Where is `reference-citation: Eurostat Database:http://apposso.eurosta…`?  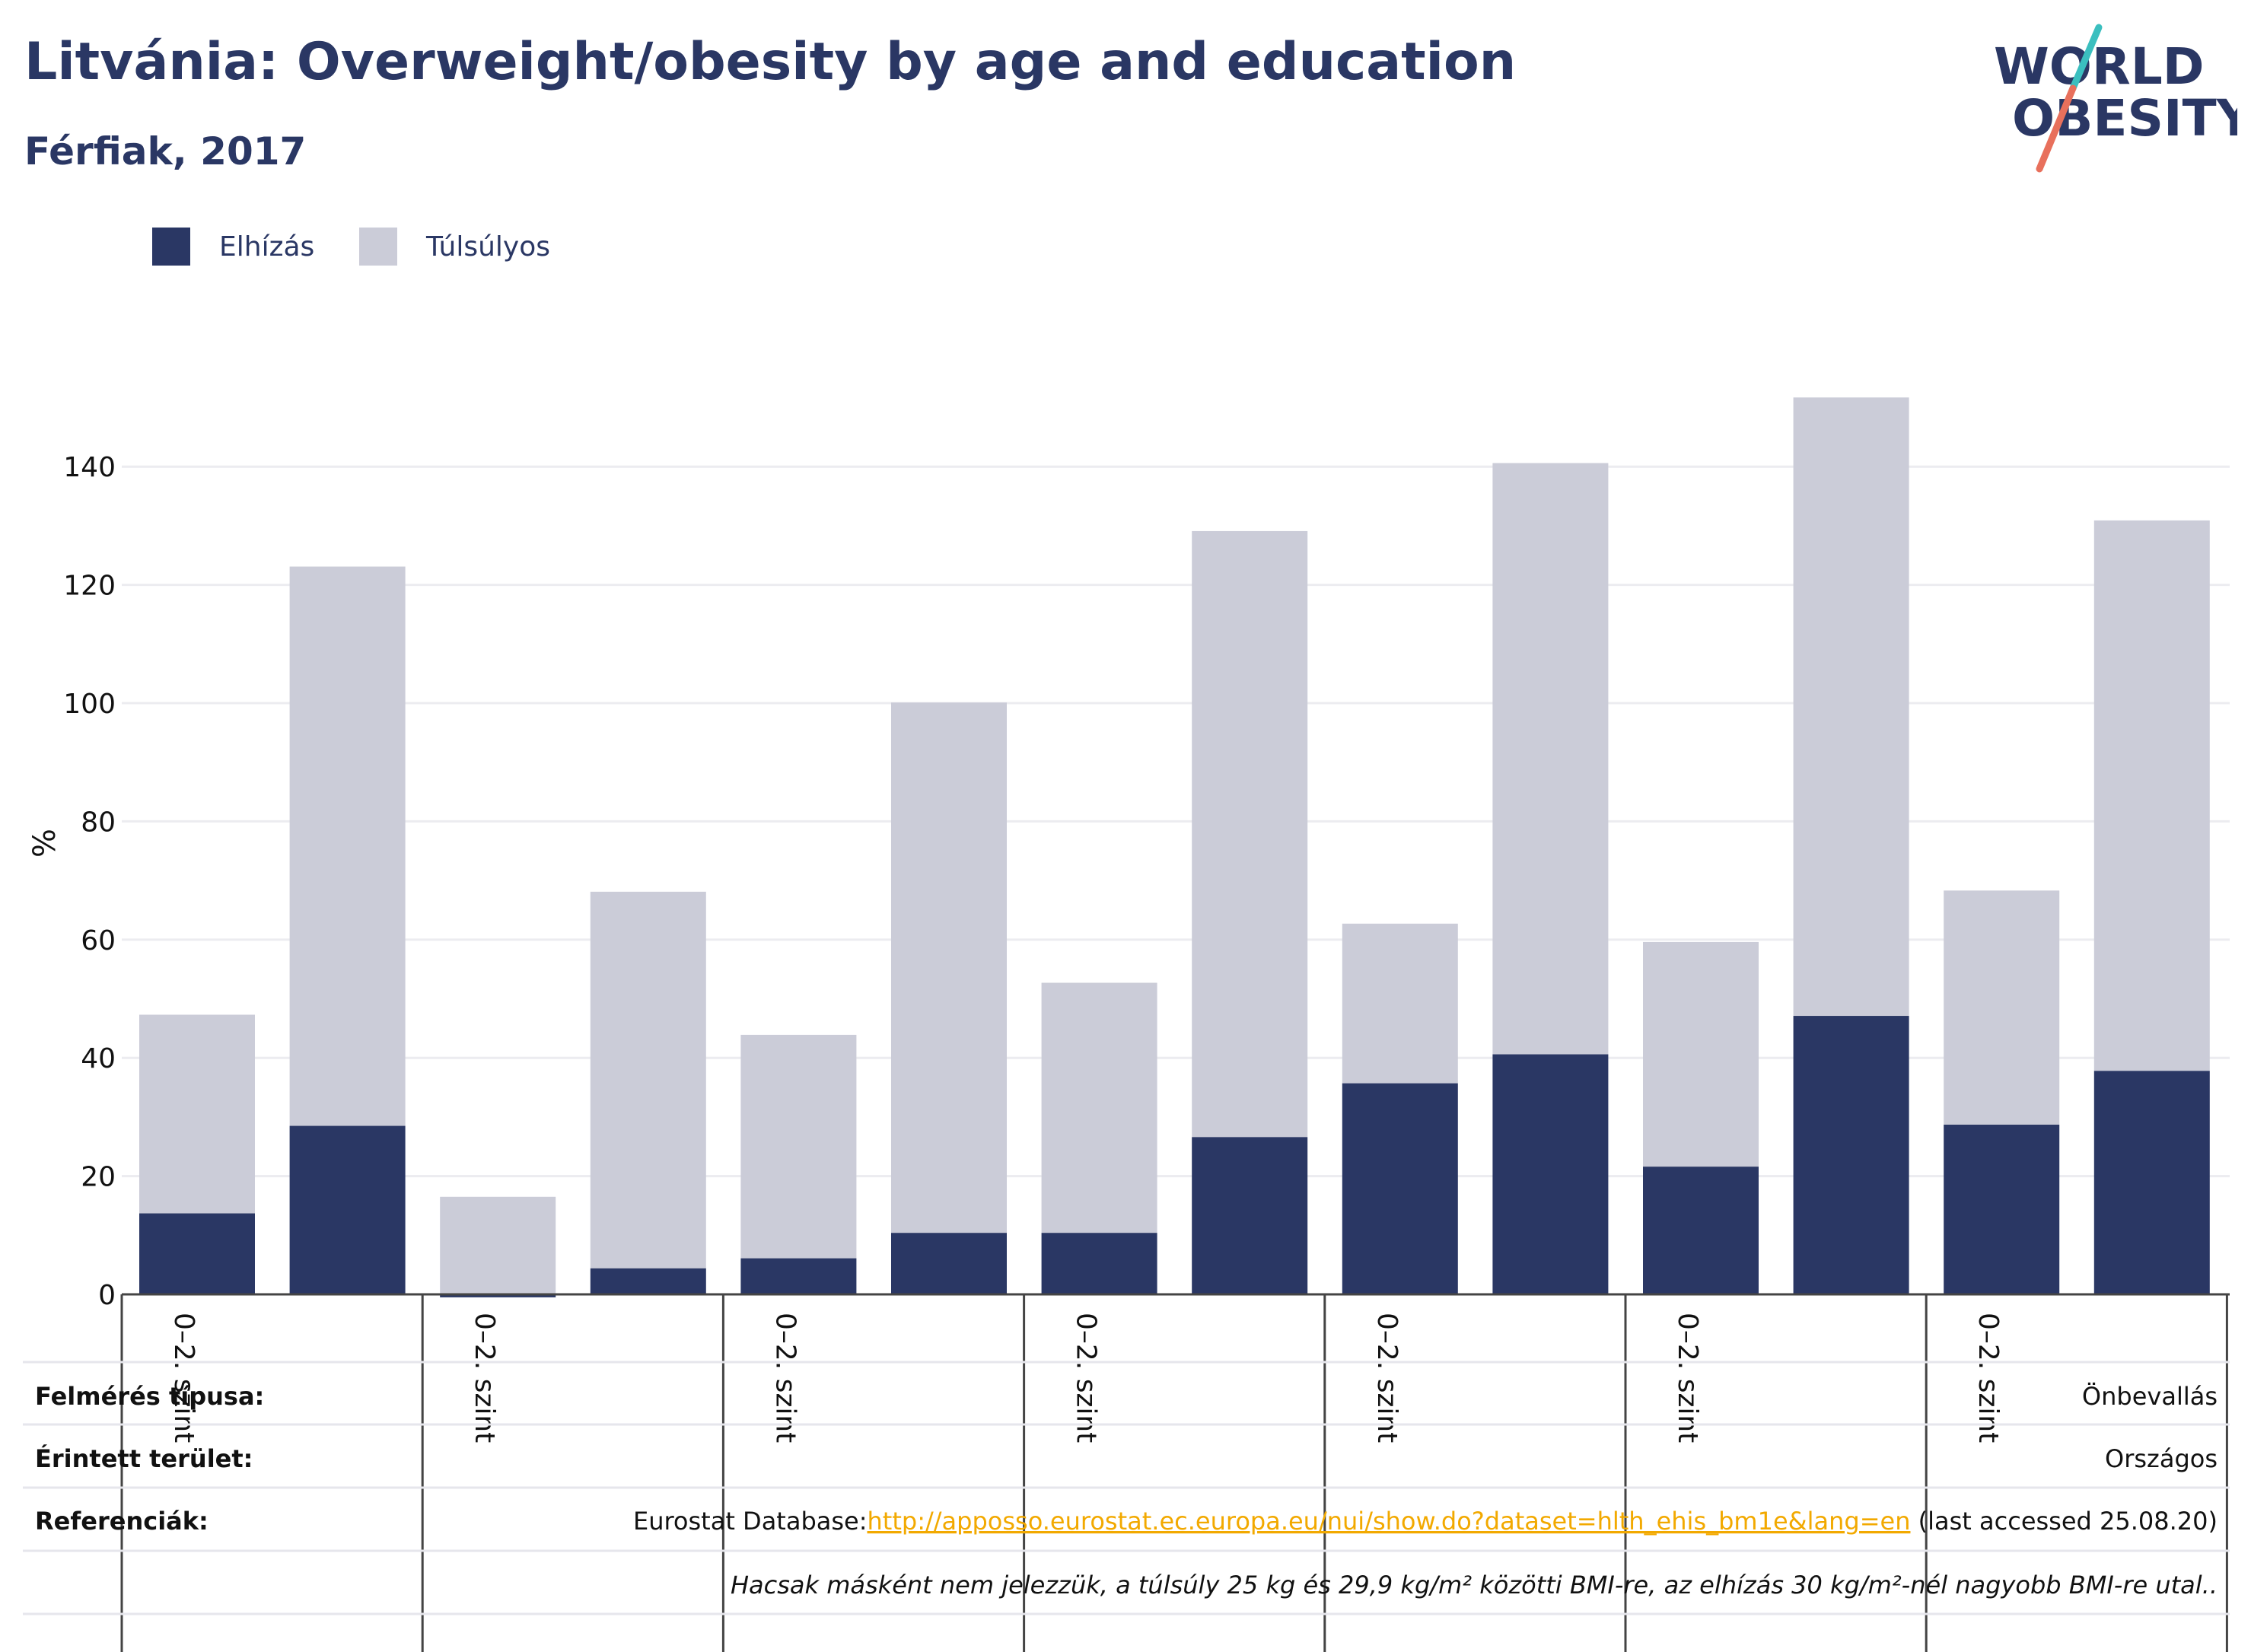
reference-citation: Eurostat Database:http://apposso.eurosta… is located at coordinates (1425, 1521).